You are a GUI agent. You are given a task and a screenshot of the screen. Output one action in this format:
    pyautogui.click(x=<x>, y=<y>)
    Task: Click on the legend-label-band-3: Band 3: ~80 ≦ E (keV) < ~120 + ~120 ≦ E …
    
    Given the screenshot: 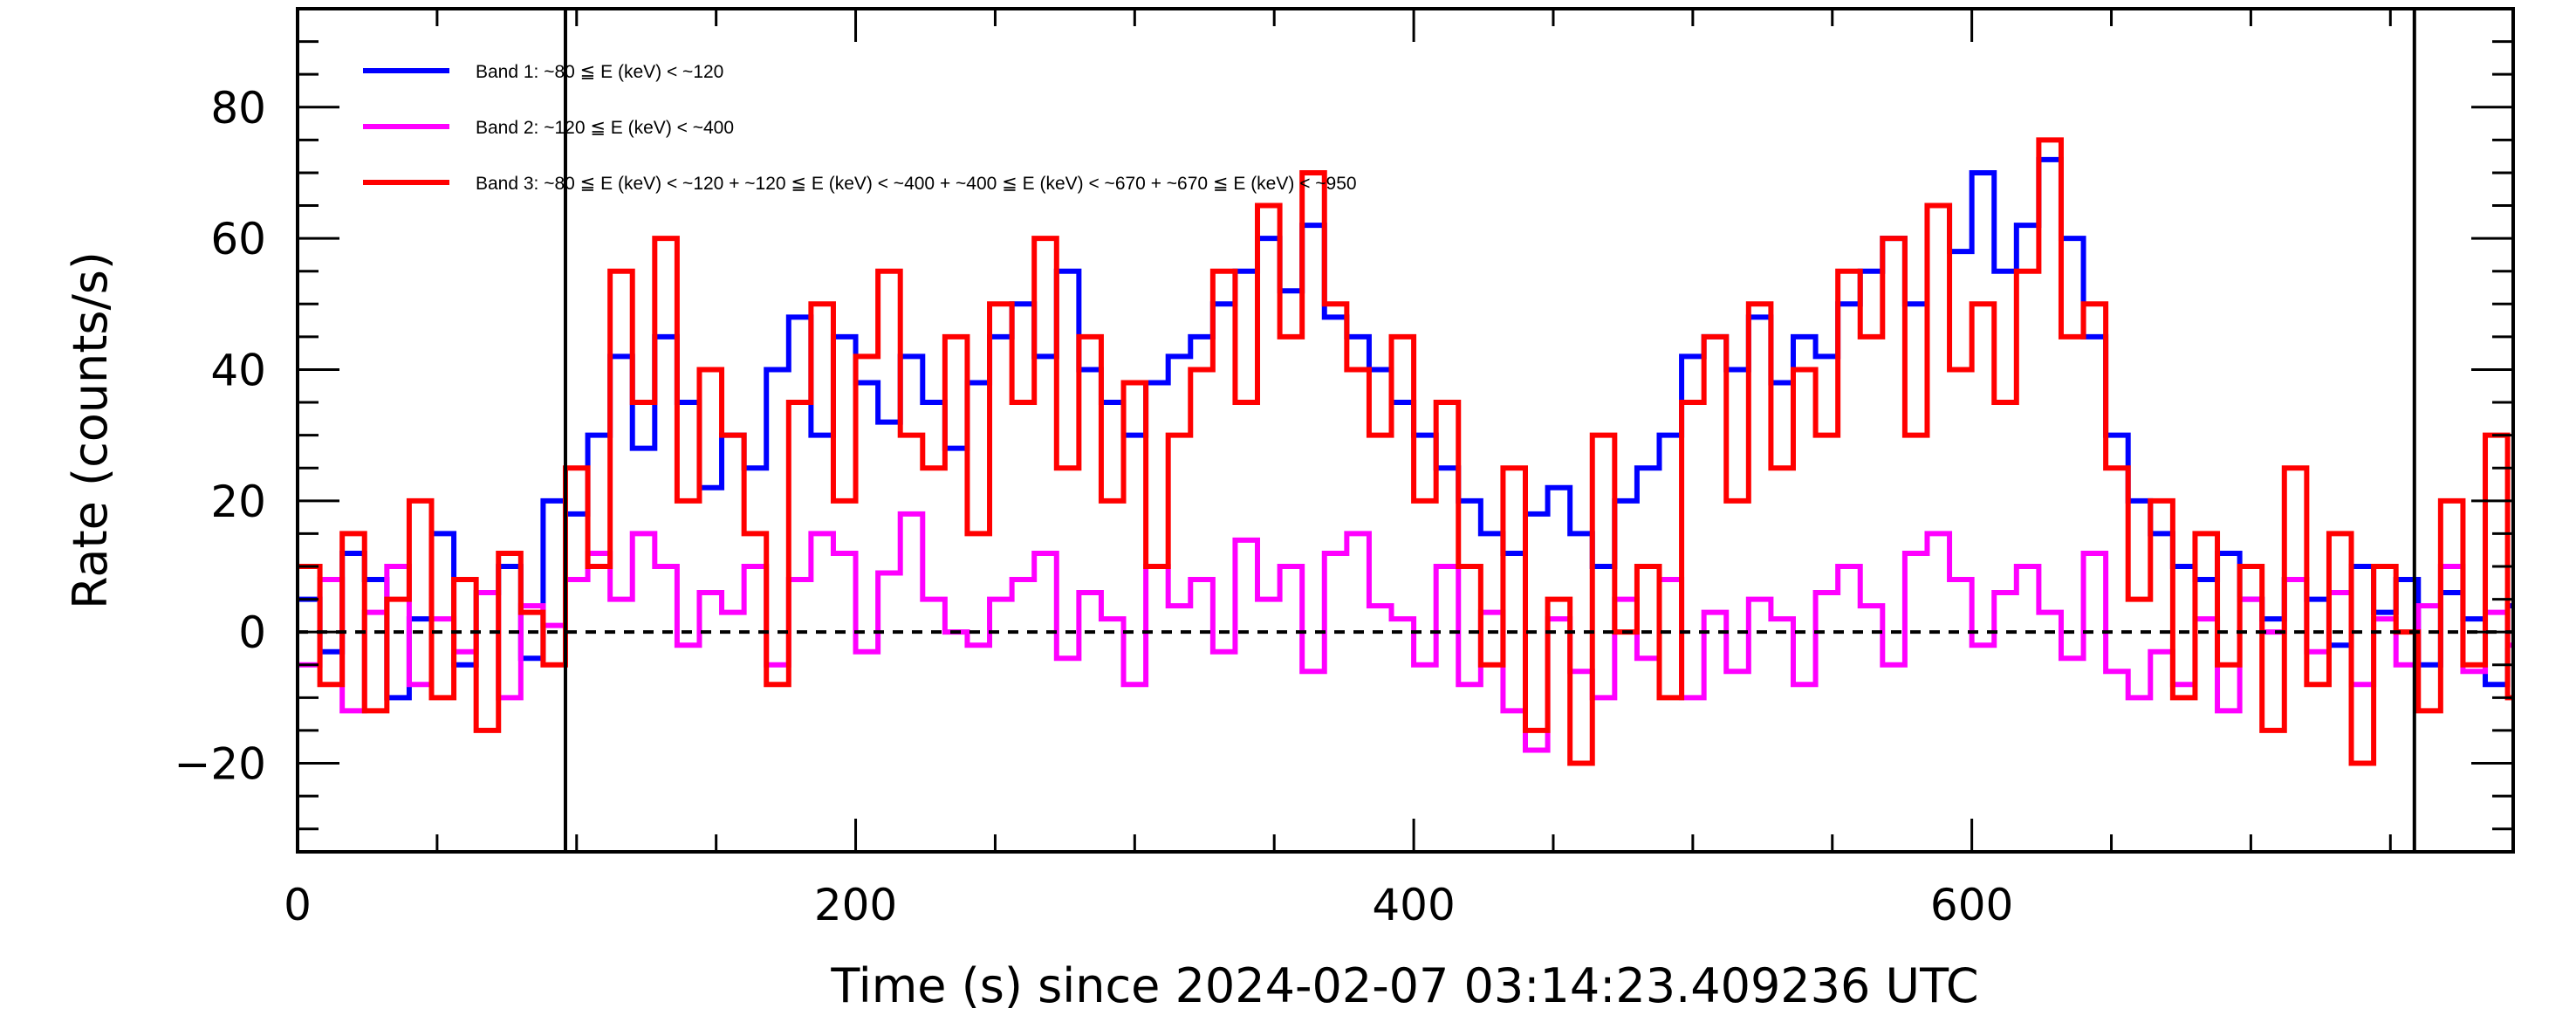 What is the action you would take?
    pyautogui.click(x=916, y=184)
    